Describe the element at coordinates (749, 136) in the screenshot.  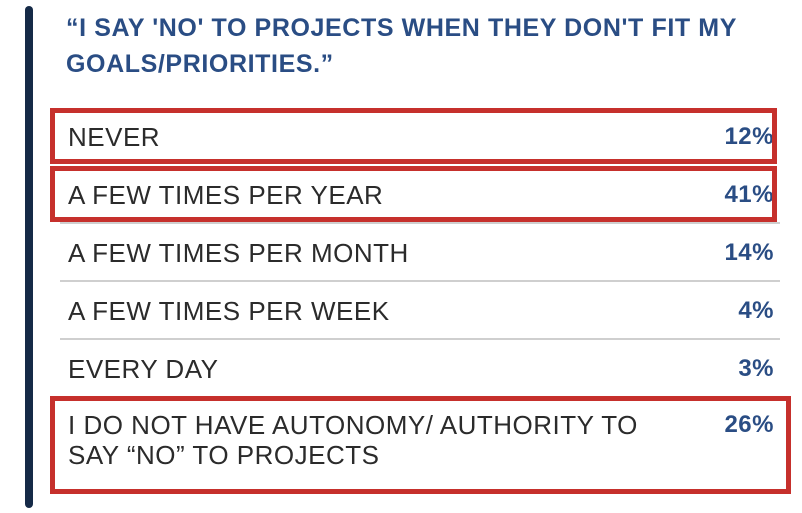
I see `row-value: 12%` at that location.